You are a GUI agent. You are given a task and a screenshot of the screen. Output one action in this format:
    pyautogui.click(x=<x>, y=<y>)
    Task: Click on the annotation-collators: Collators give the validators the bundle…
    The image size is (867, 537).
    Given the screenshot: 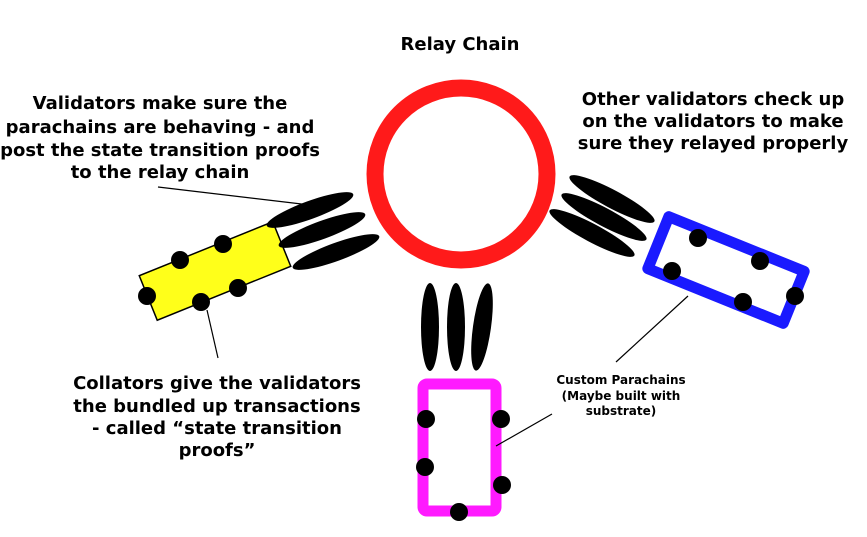 What is the action you would take?
    pyautogui.click(x=217, y=417)
    